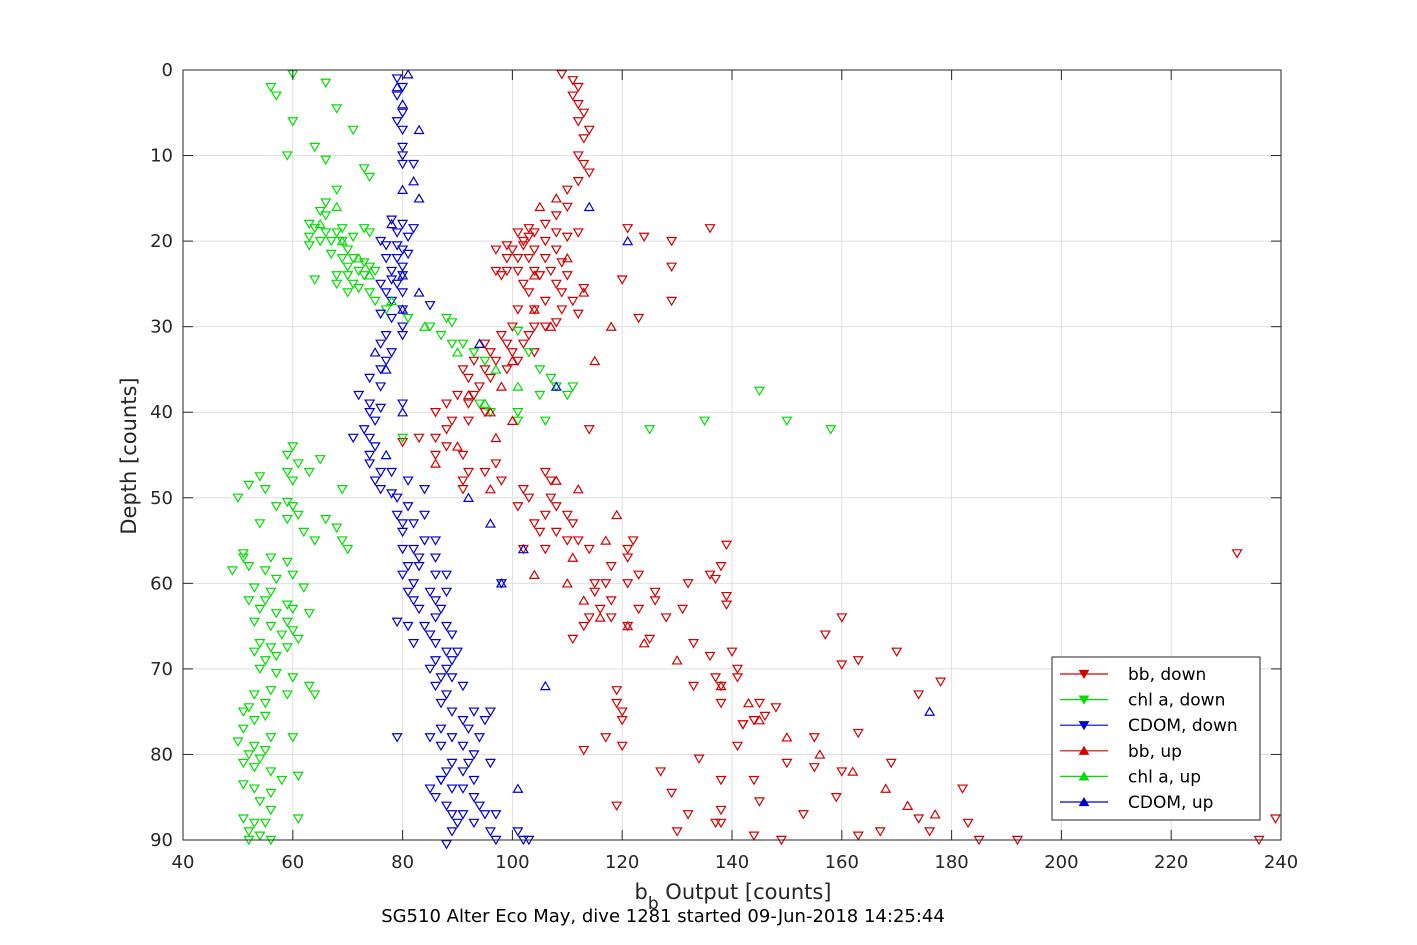 The image size is (1417, 945). I want to click on x-tick-label: 180, so click(951, 862).